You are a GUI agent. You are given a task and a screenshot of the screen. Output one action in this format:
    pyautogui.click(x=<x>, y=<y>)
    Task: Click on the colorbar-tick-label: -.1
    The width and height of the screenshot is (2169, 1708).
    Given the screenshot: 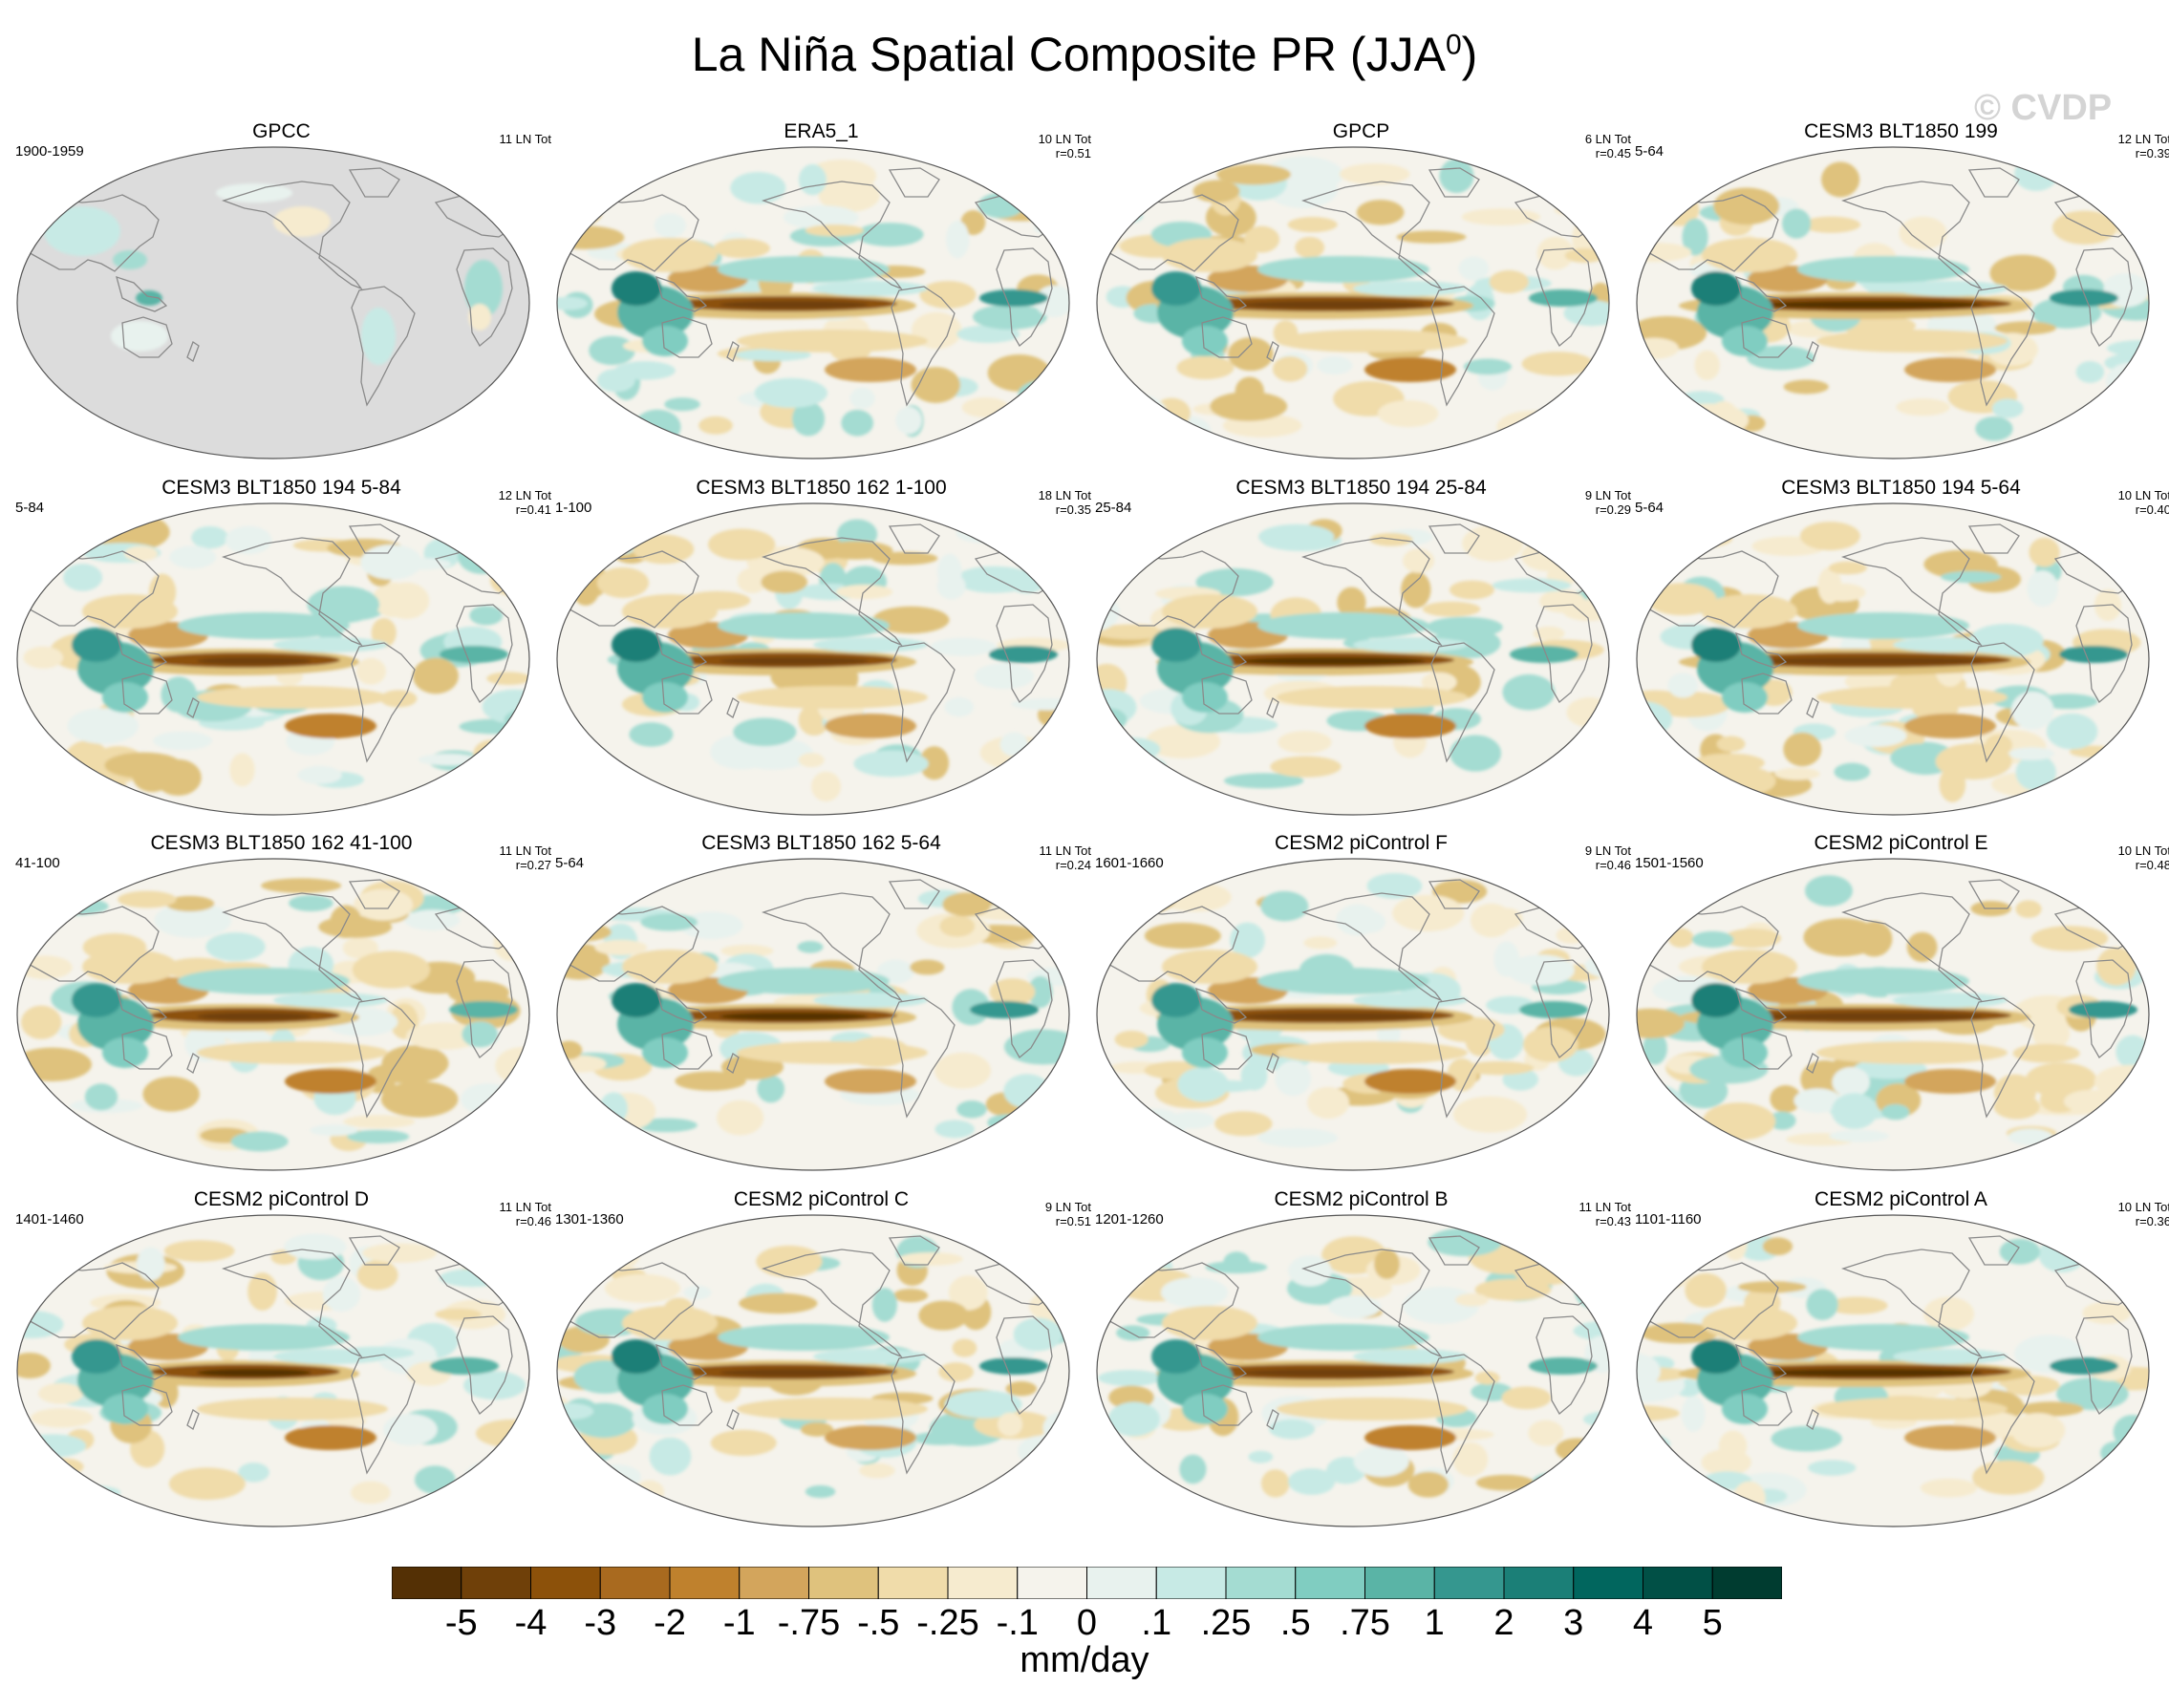 What is the action you would take?
    pyautogui.click(x=1018, y=1623)
    